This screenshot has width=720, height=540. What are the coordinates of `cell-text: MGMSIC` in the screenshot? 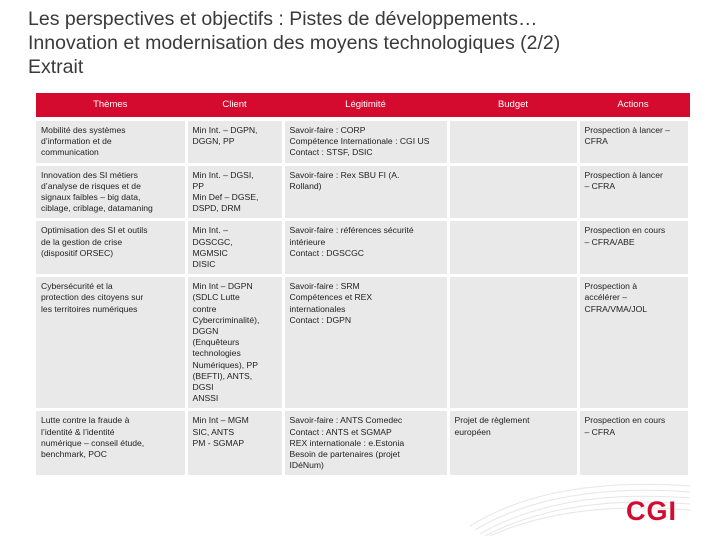 It's located at (210, 252).